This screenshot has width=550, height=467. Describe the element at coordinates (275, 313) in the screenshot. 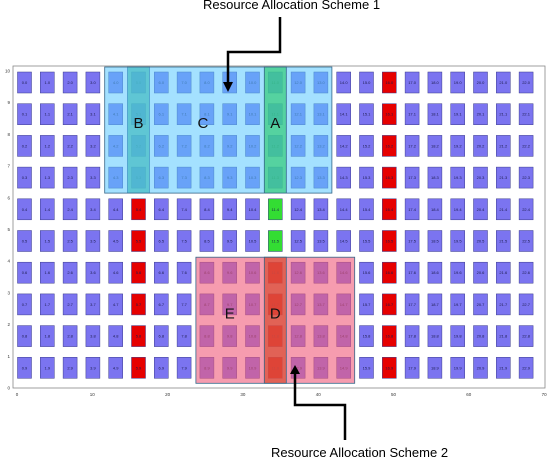

I see `region-label-d: D` at that location.